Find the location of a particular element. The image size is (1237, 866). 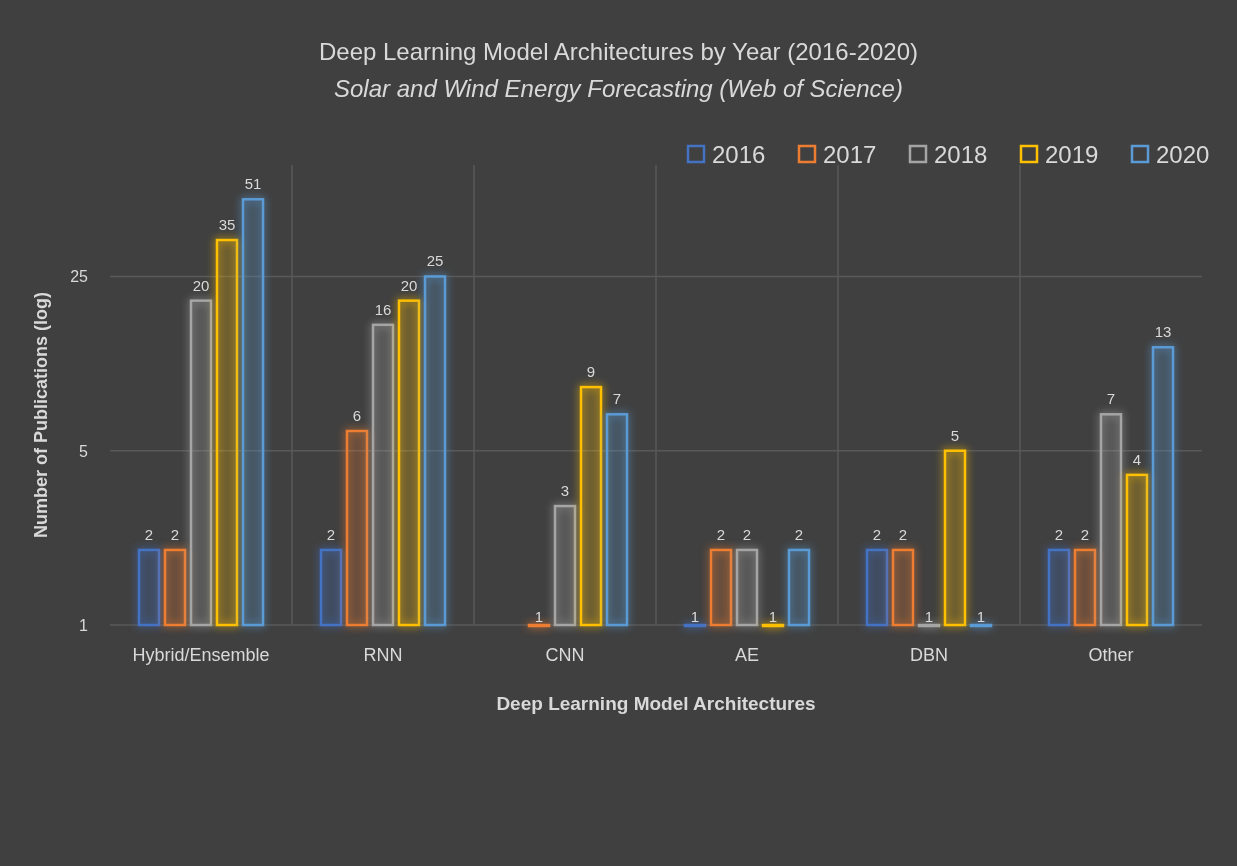

x-tick-label: Hybrid/Ensemble is located at coordinates (201, 655).